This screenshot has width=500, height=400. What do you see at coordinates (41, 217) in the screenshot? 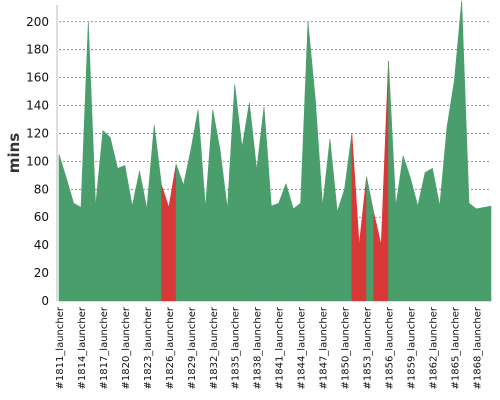
I see `y-tick-label: 60` at bounding box center [41, 217].